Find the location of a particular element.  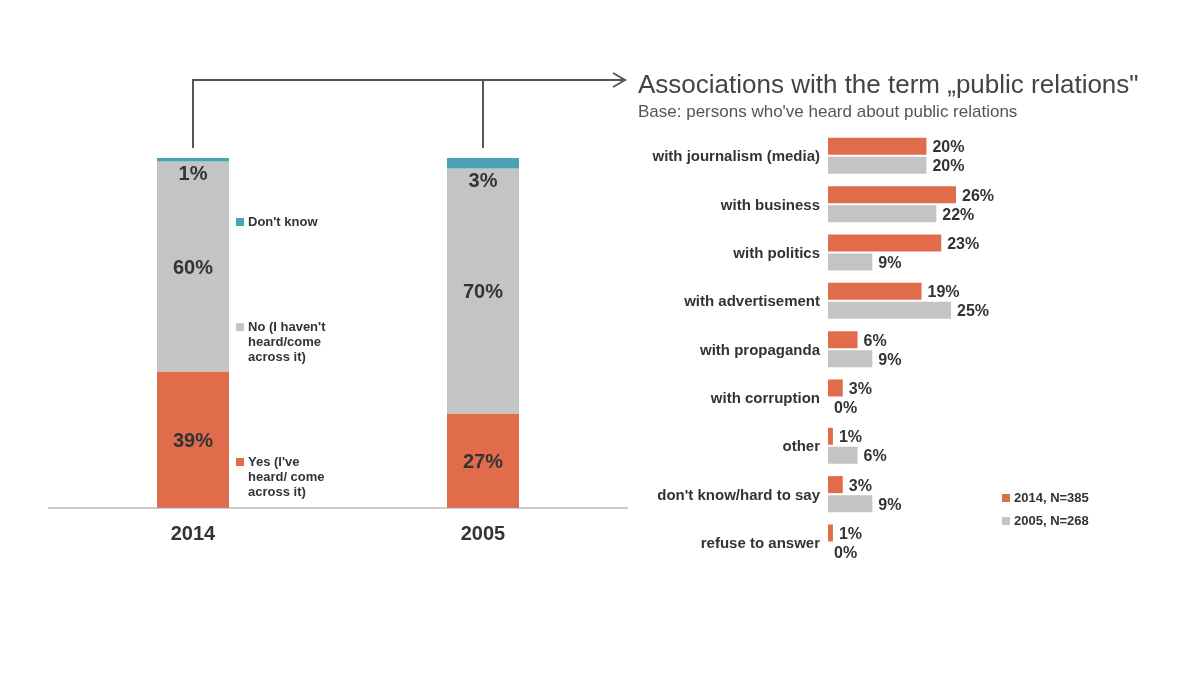

y-tick-label: refuse to answer is located at coordinates (760, 543).